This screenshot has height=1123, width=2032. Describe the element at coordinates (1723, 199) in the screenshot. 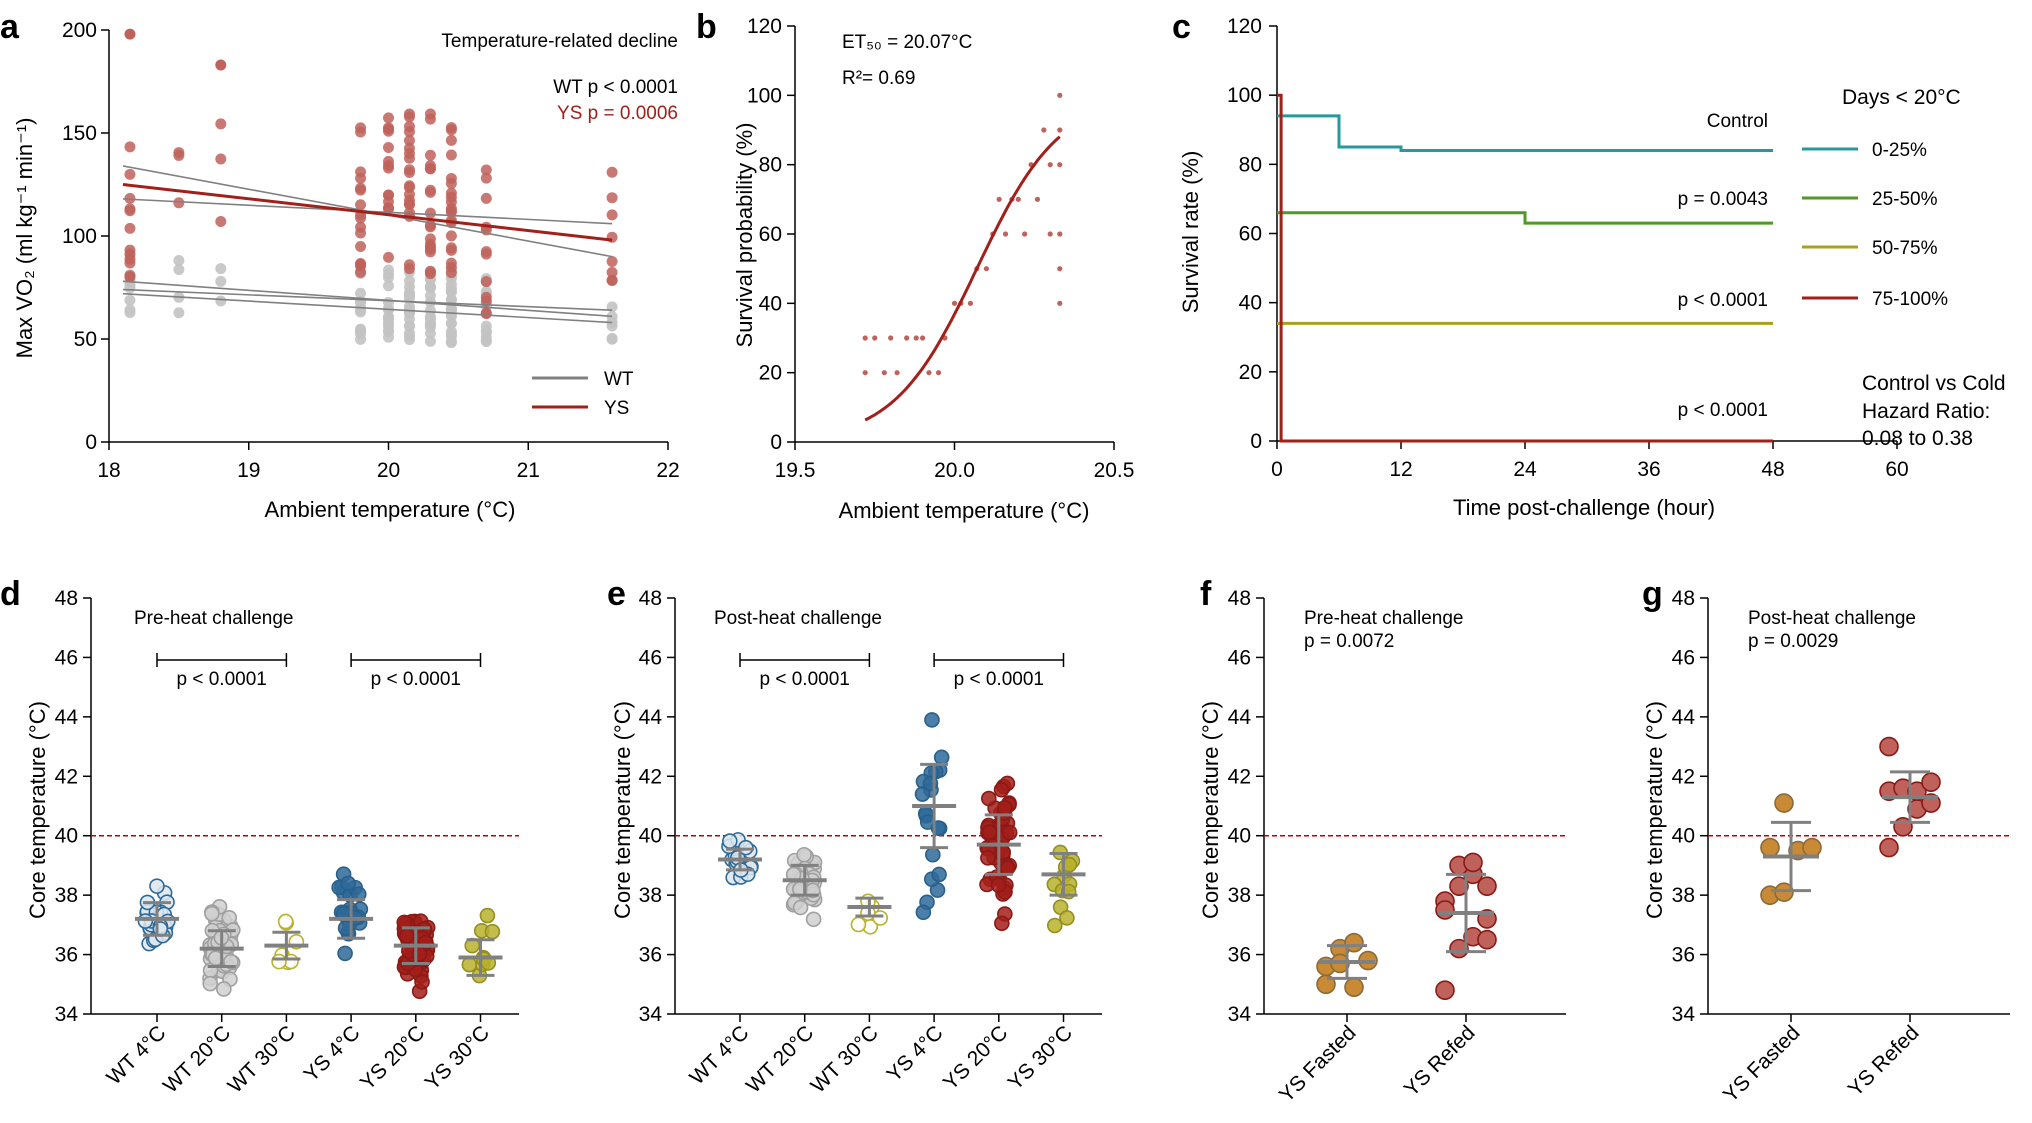

I see `chart-c-series-label: p = 0.0043` at that location.